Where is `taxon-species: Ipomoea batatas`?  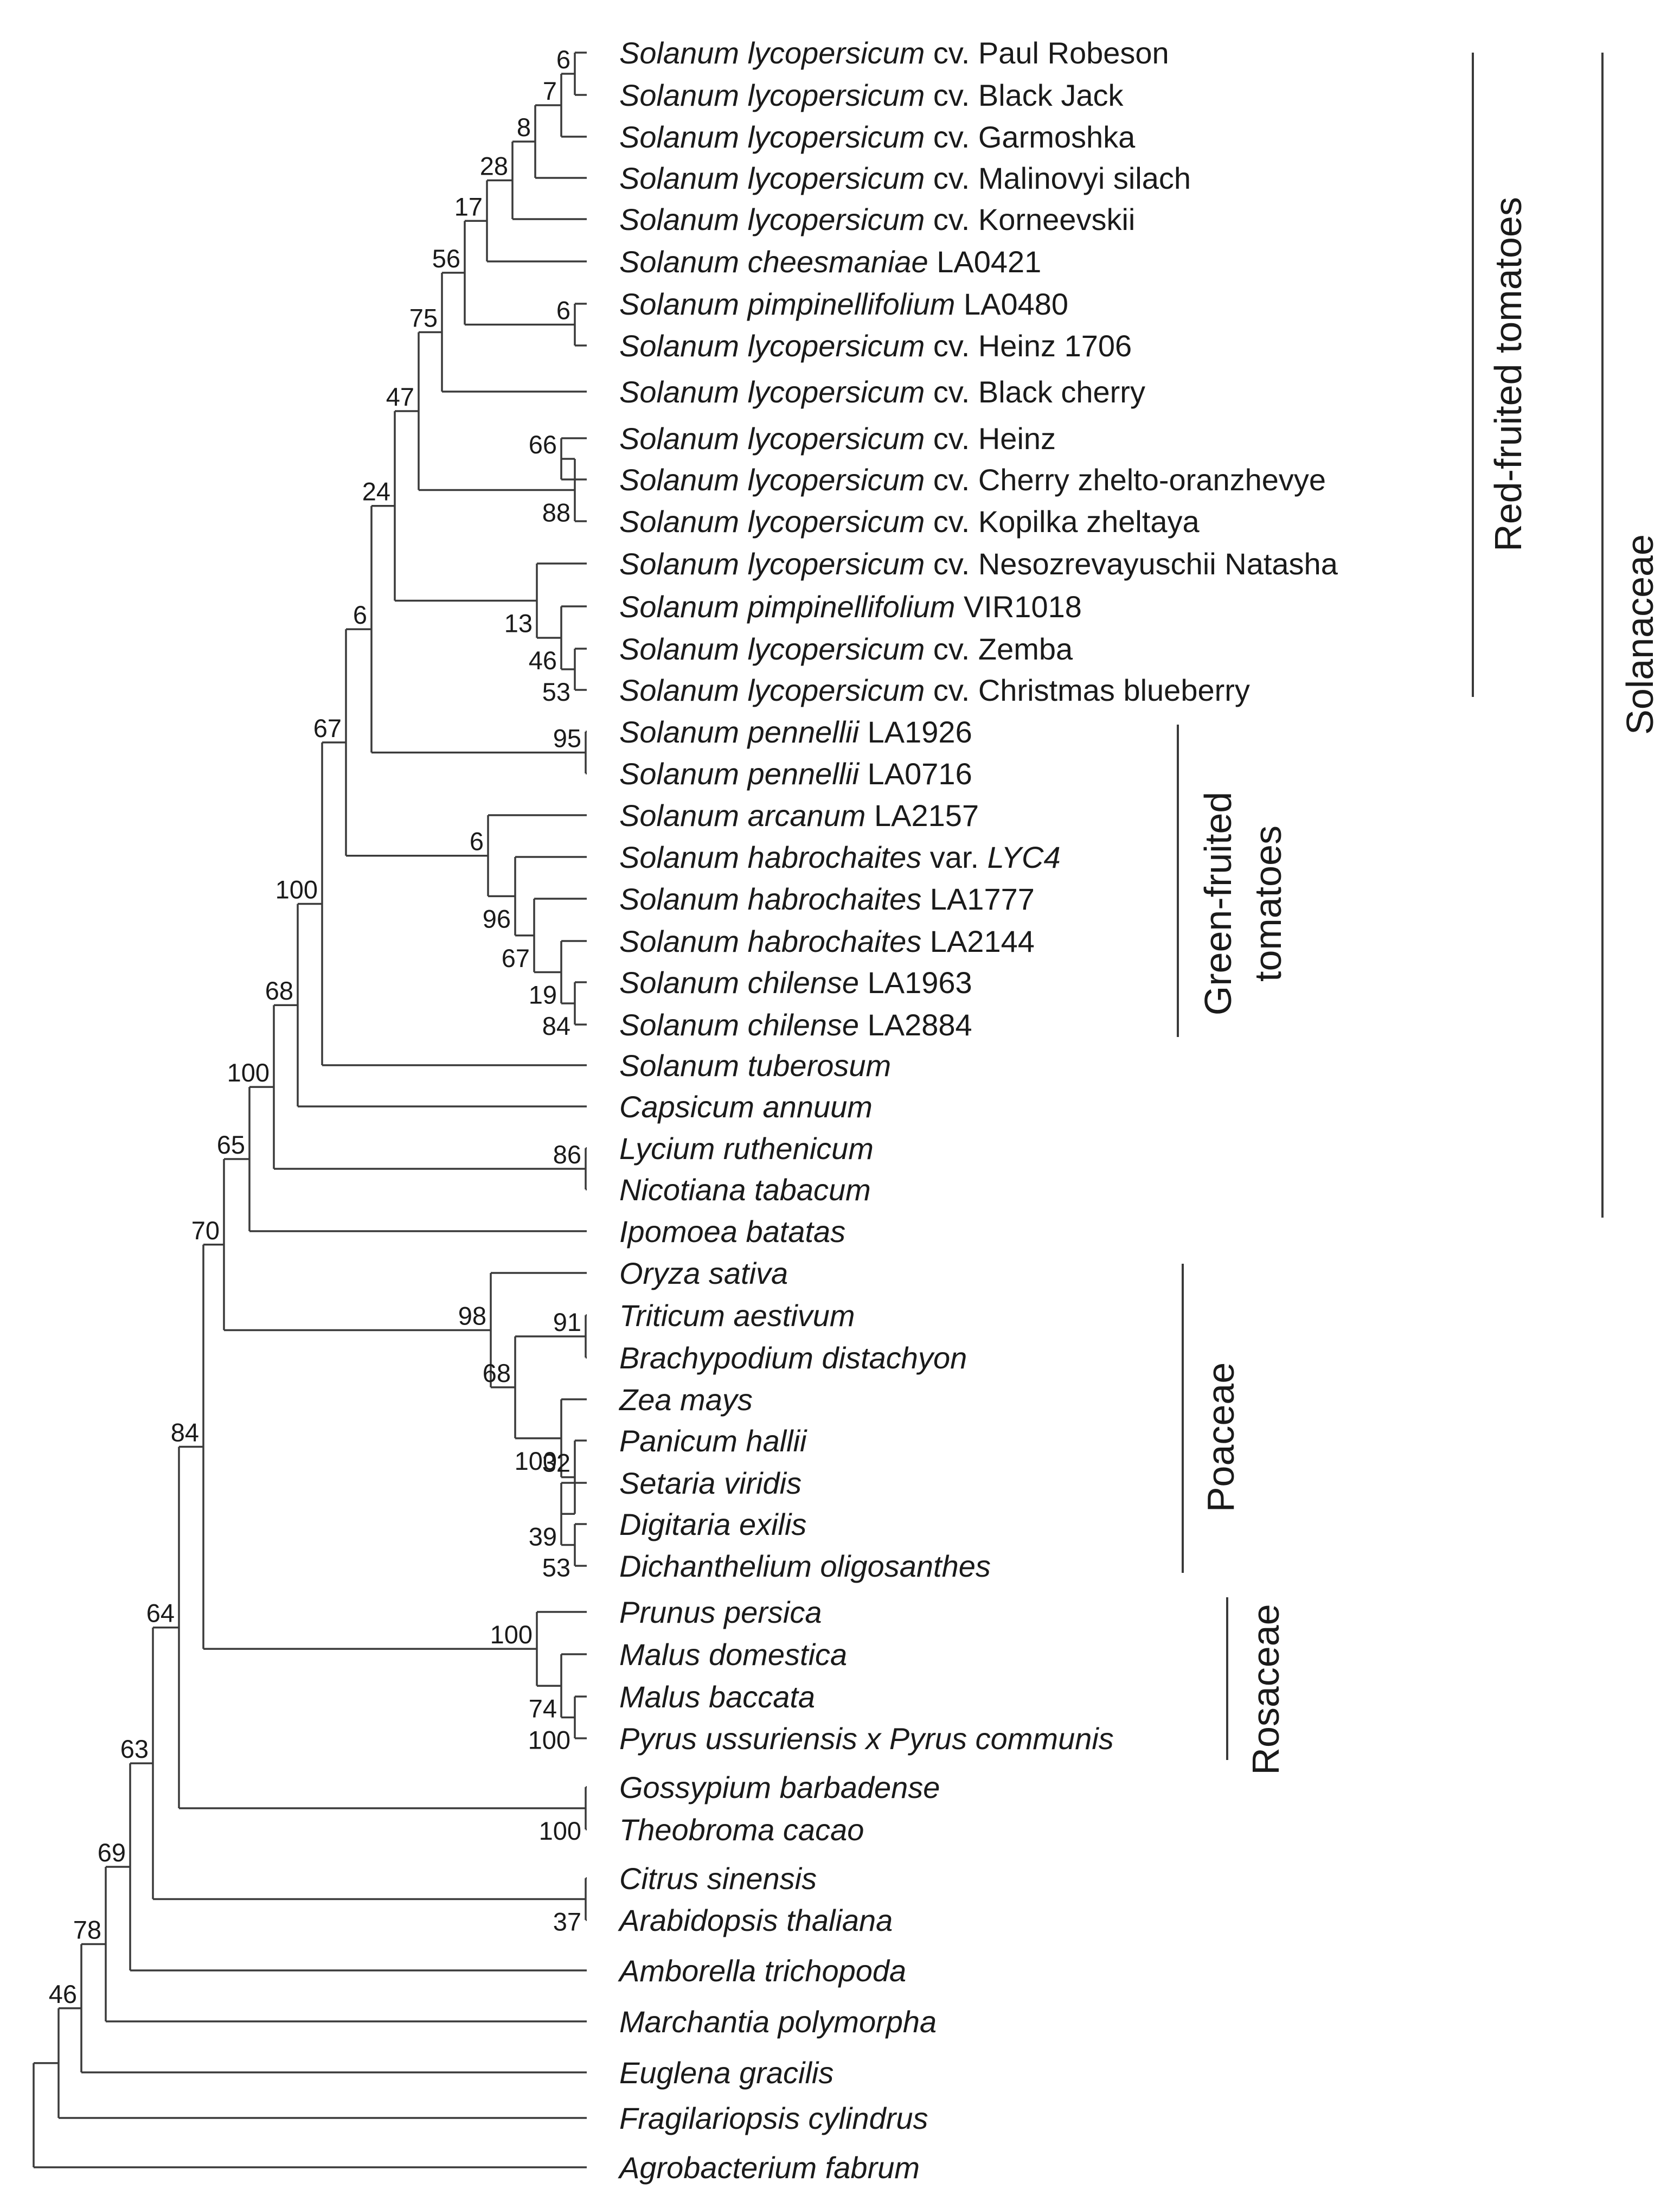
taxon-species: Ipomoea batatas is located at coordinates (732, 1231).